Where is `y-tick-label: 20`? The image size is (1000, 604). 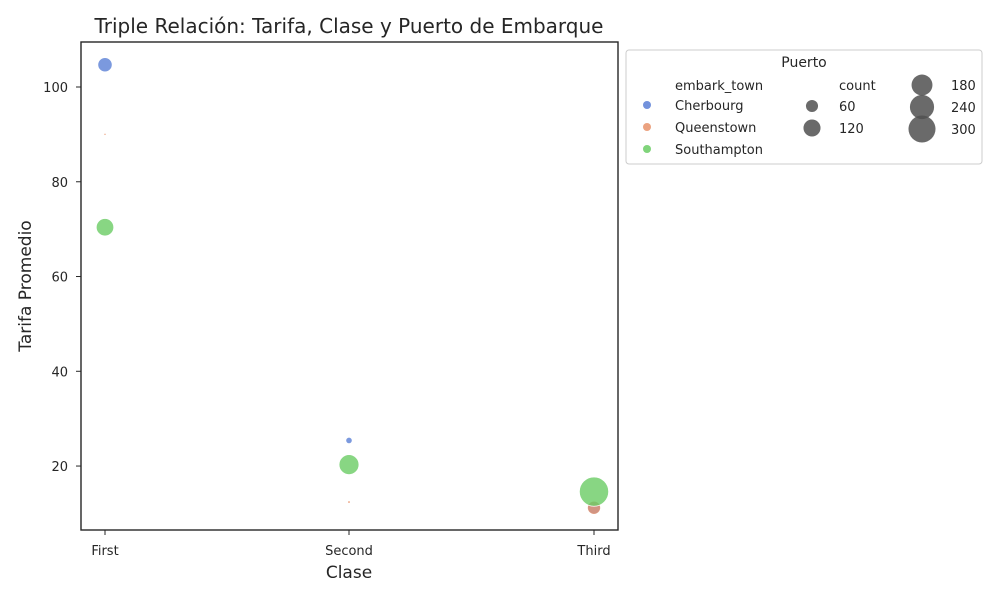 y-tick-label: 20 is located at coordinates (59, 467).